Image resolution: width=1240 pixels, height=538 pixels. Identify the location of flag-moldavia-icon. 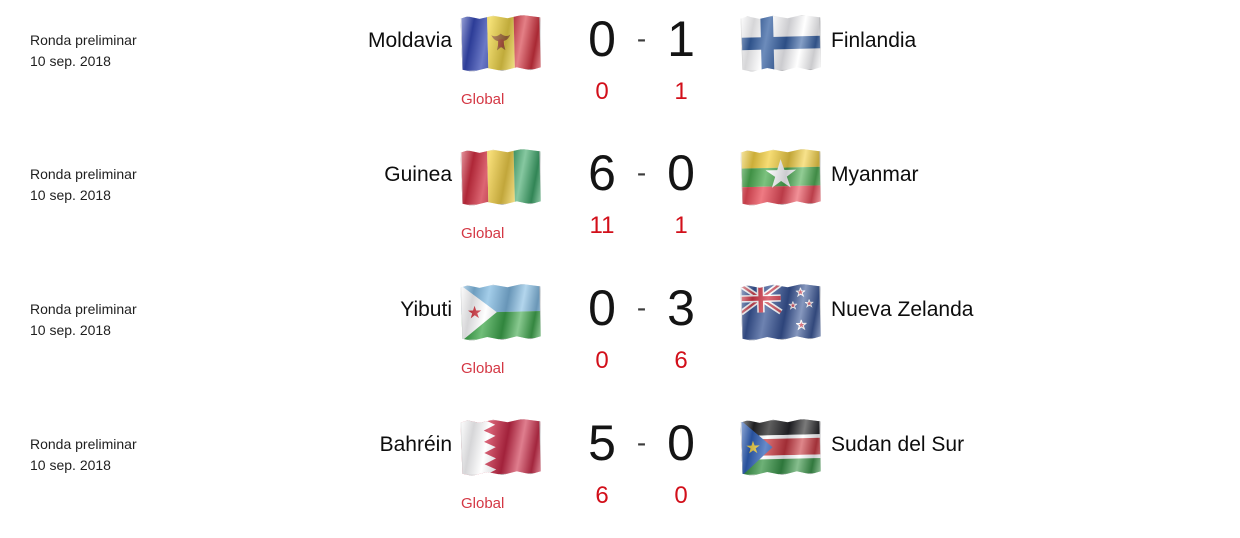
(500, 43).